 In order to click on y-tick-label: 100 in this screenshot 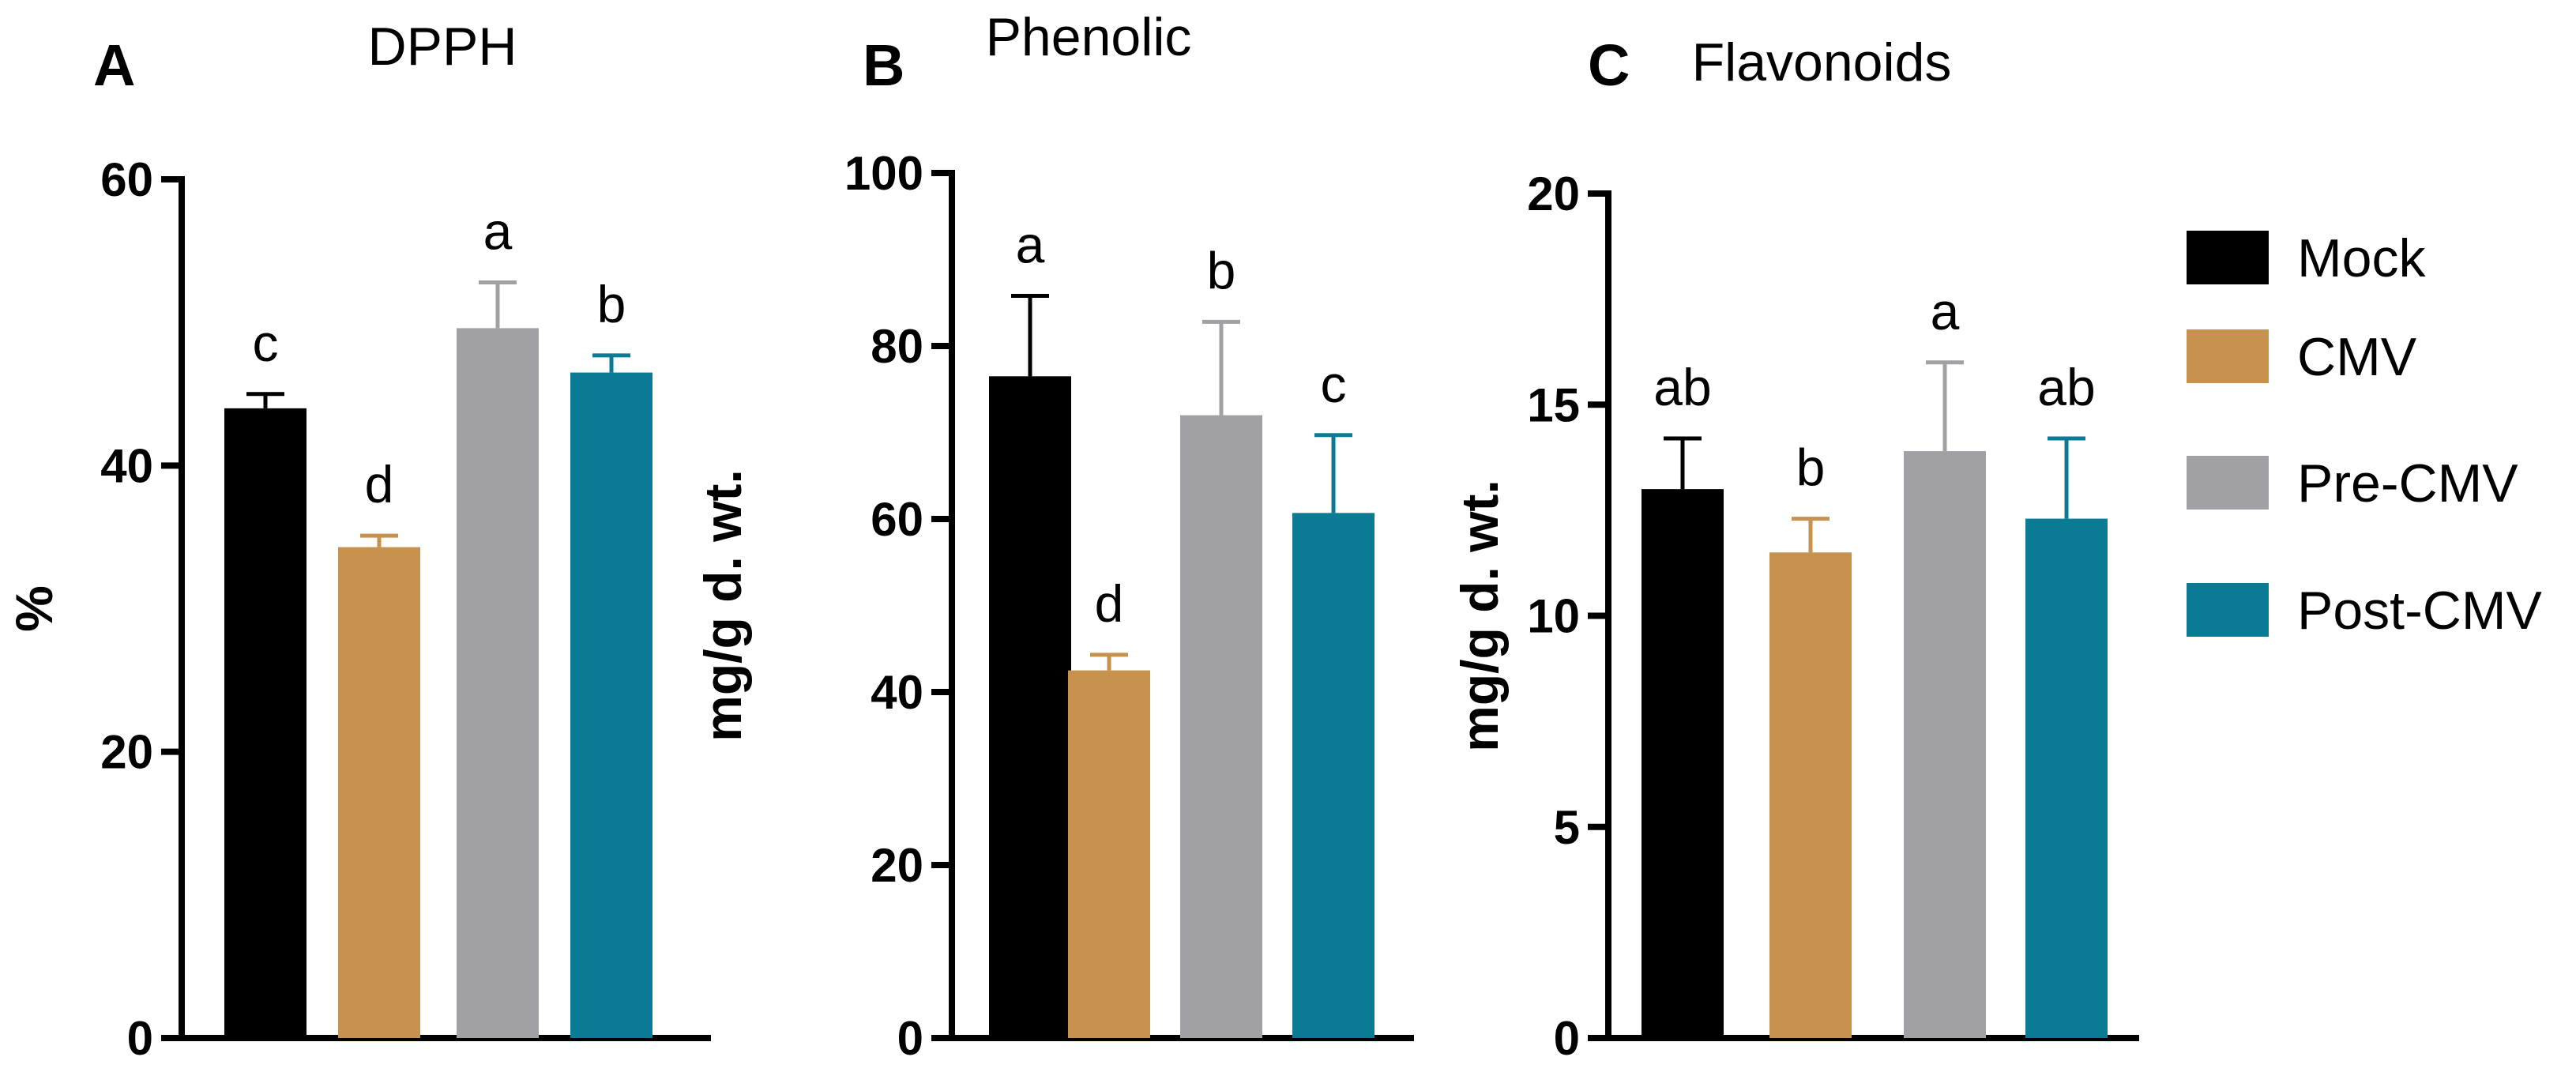, I will do `click(884, 174)`.